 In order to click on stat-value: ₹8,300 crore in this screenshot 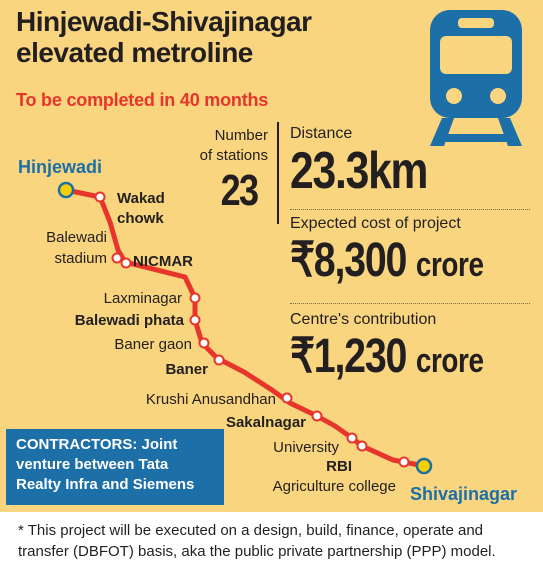, I will do `click(388, 263)`.